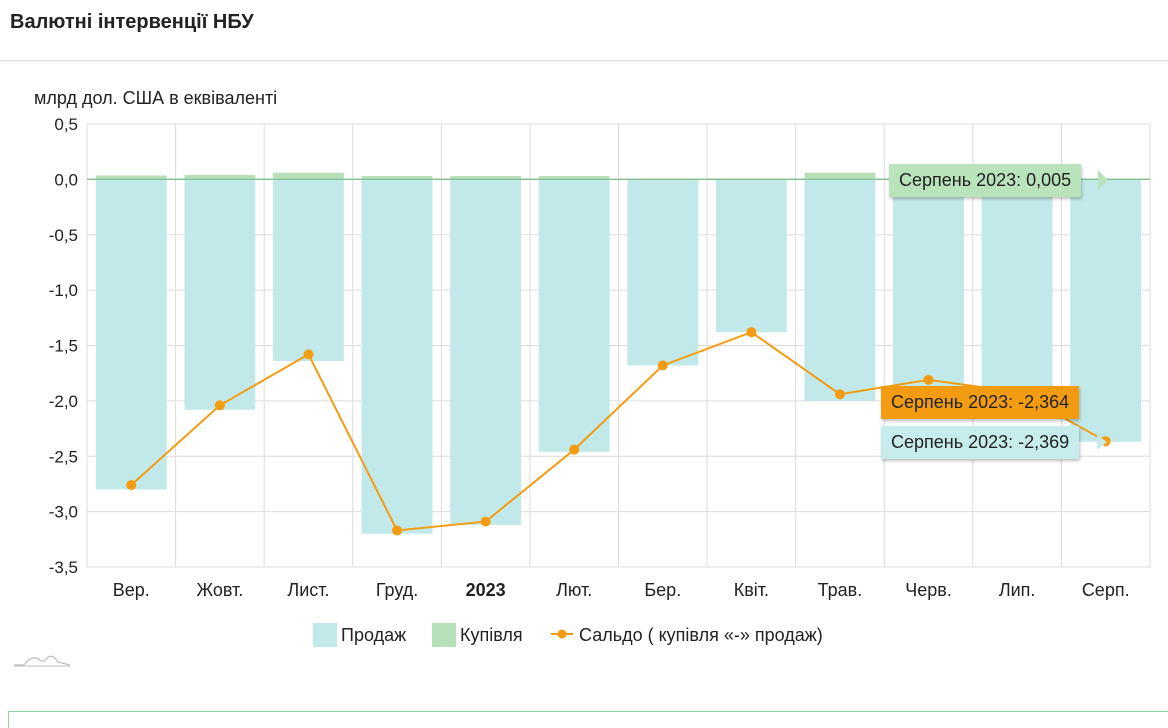 This screenshot has width=1168, height=728. I want to click on y-tick-label: -2,0, so click(63, 401).